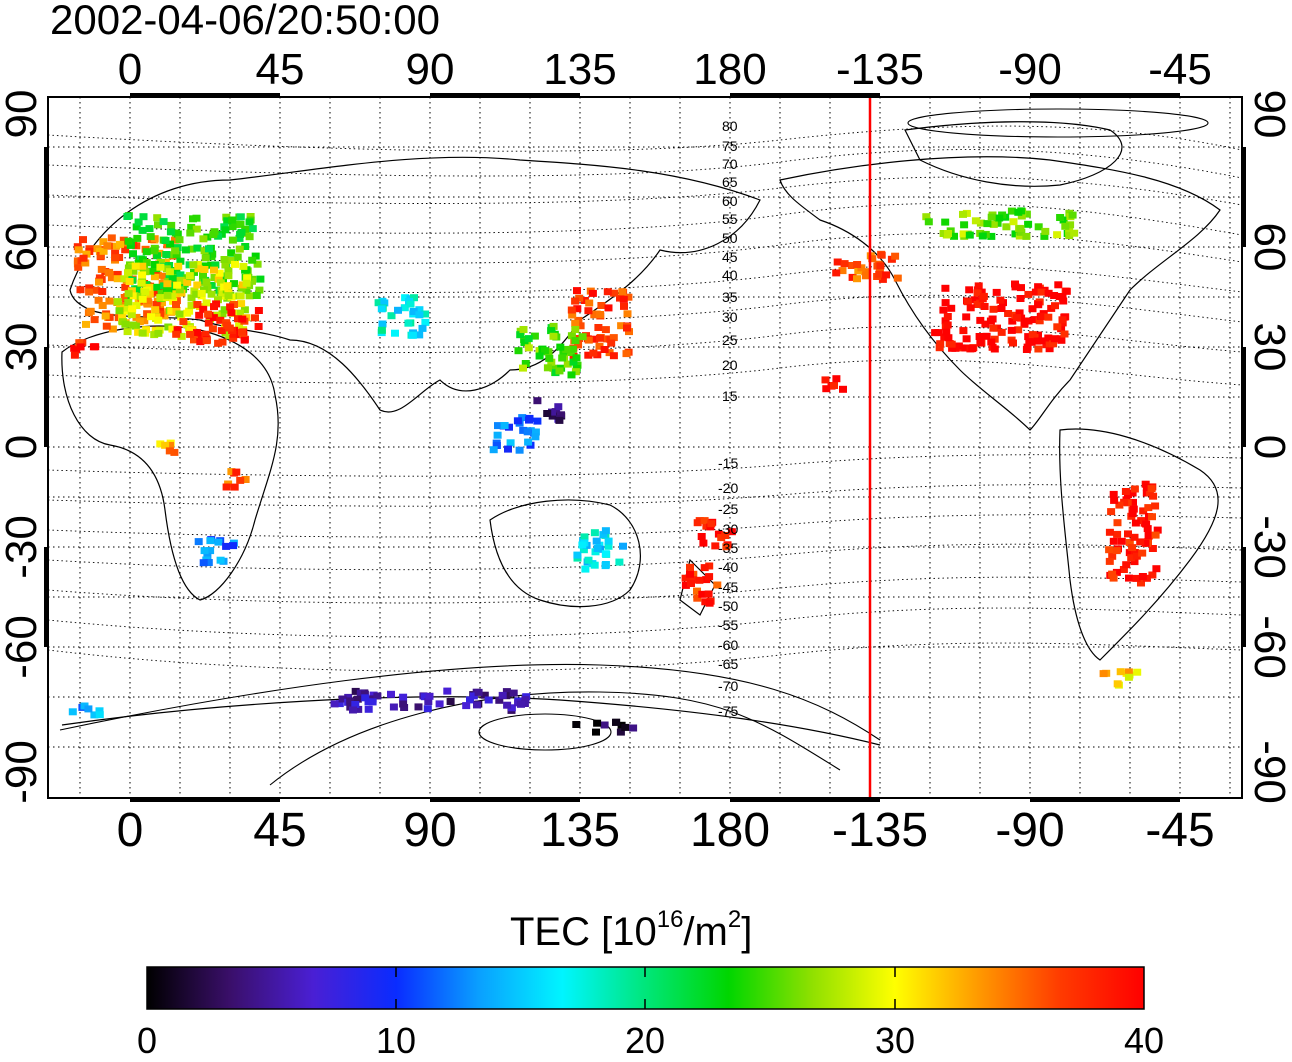 The width and height of the screenshot is (1292, 1062). Describe the element at coordinates (1268, 447) in the screenshot. I see `right-latitude-axis: 90 60 30 0 -30 -60 -90` at that location.